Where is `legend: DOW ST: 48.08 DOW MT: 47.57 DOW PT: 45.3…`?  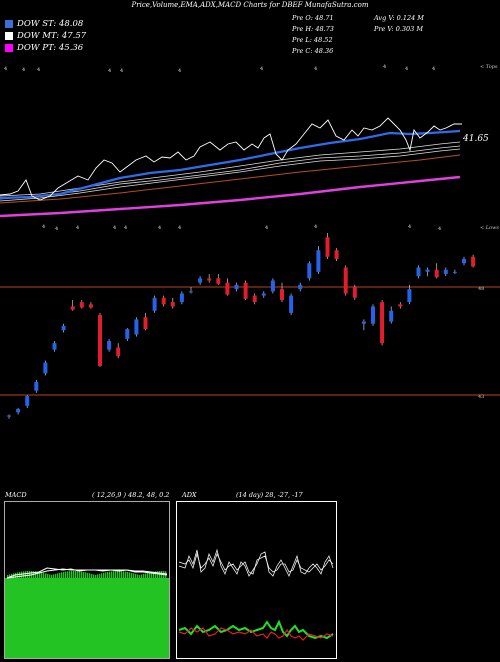
legend: DOW ST: 48.08 DOW MT: 47.57 DOW PT: 45.3… is located at coordinates (45, 36).